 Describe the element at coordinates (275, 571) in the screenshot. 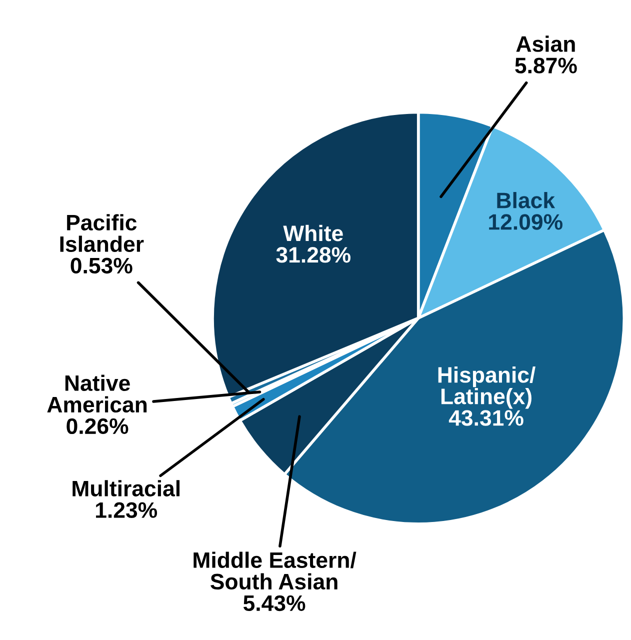

I see `slice-label: Middle Eastern/ South Asian` at that location.